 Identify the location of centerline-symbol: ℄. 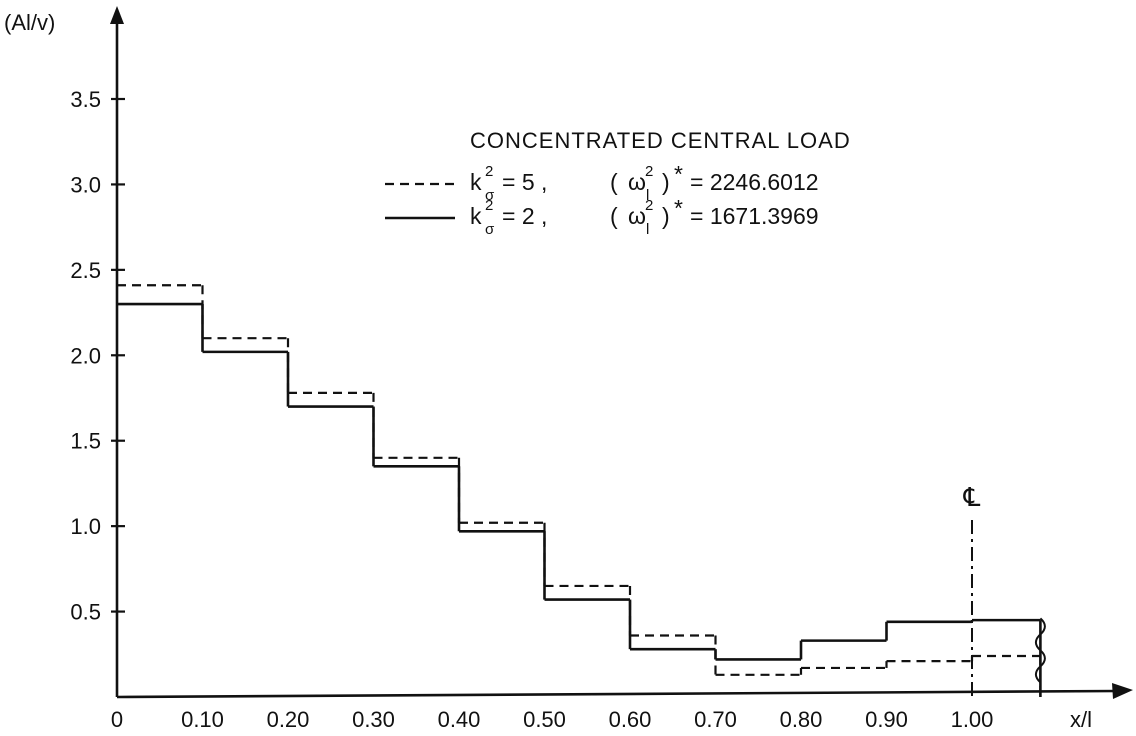
(972, 497).